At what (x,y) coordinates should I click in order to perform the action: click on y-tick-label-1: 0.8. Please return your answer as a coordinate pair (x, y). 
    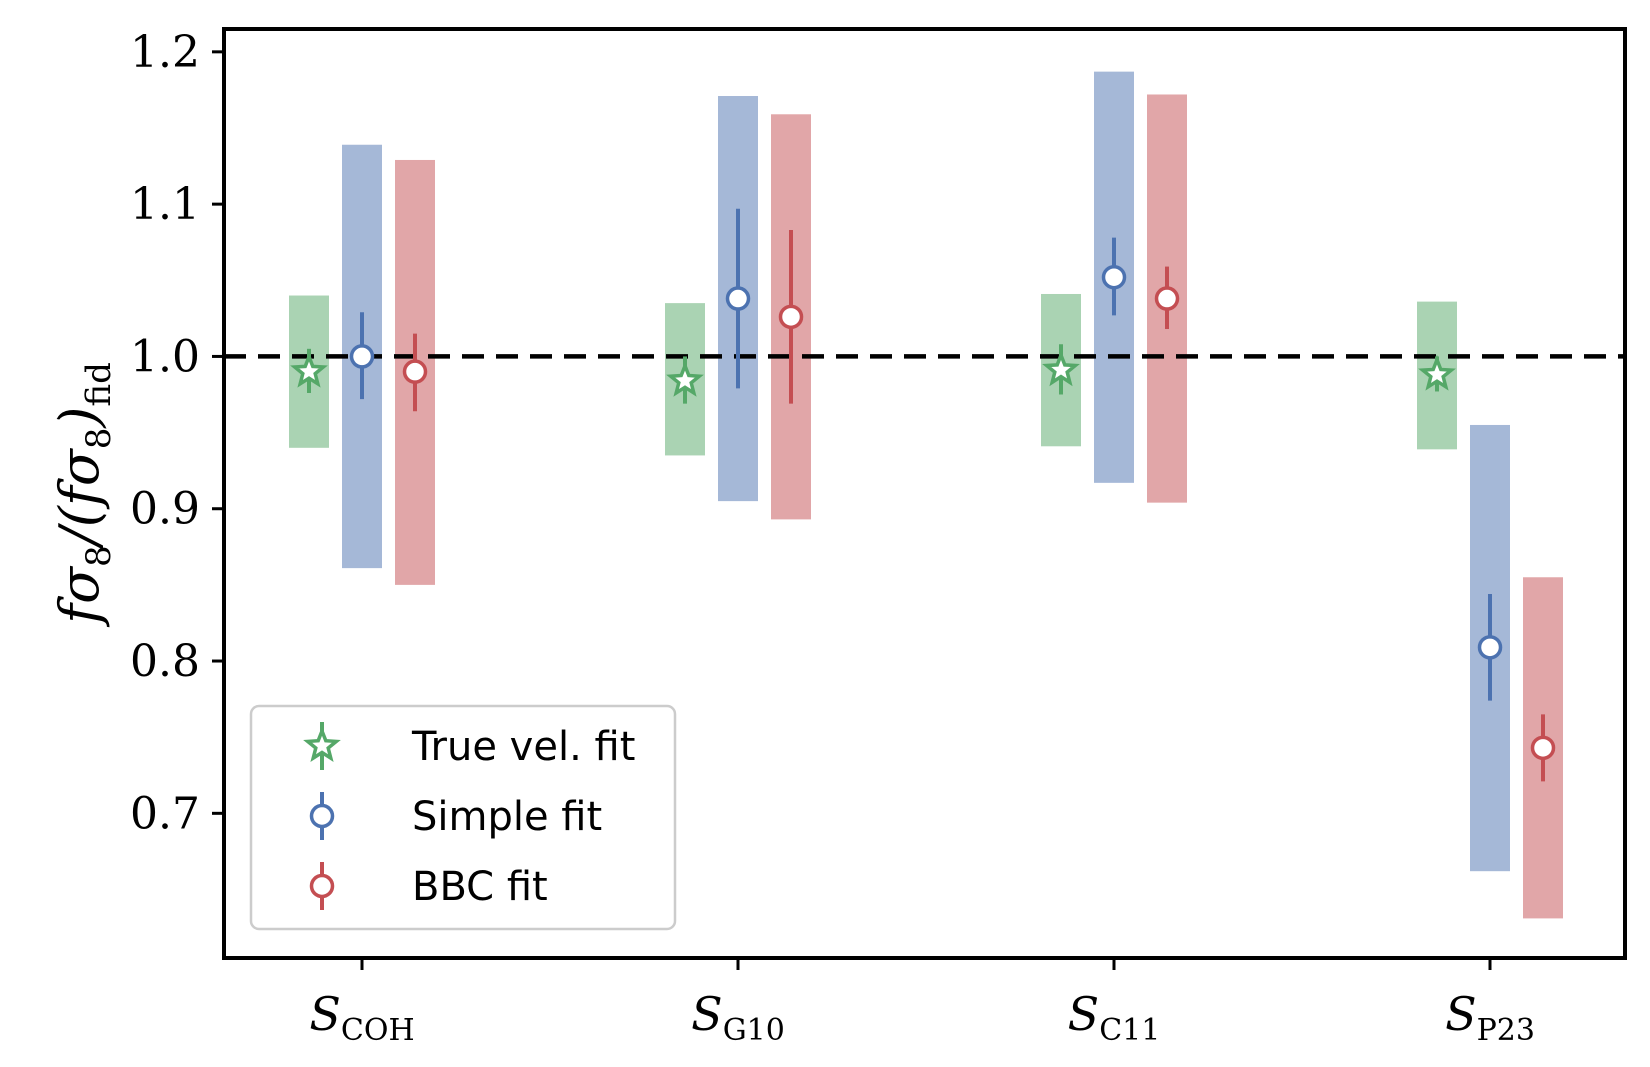
    Looking at the image, I should click on (165, 661).